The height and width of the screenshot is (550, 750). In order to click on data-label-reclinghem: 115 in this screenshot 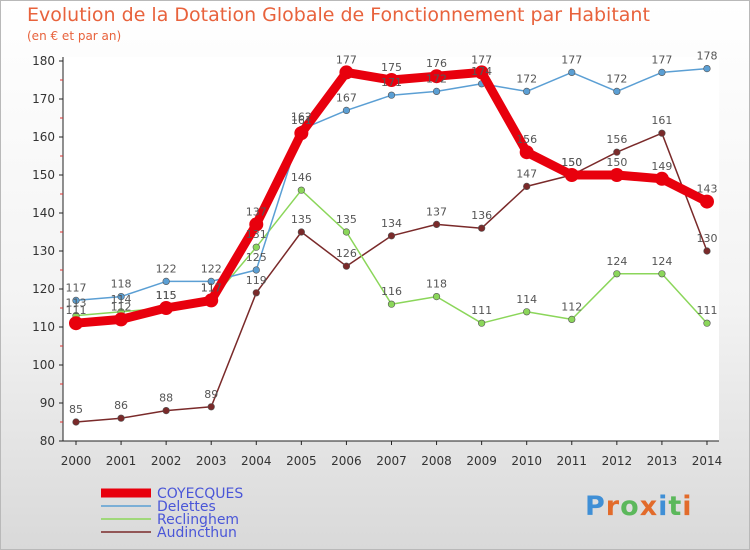, I will do `click(166, 295)`.